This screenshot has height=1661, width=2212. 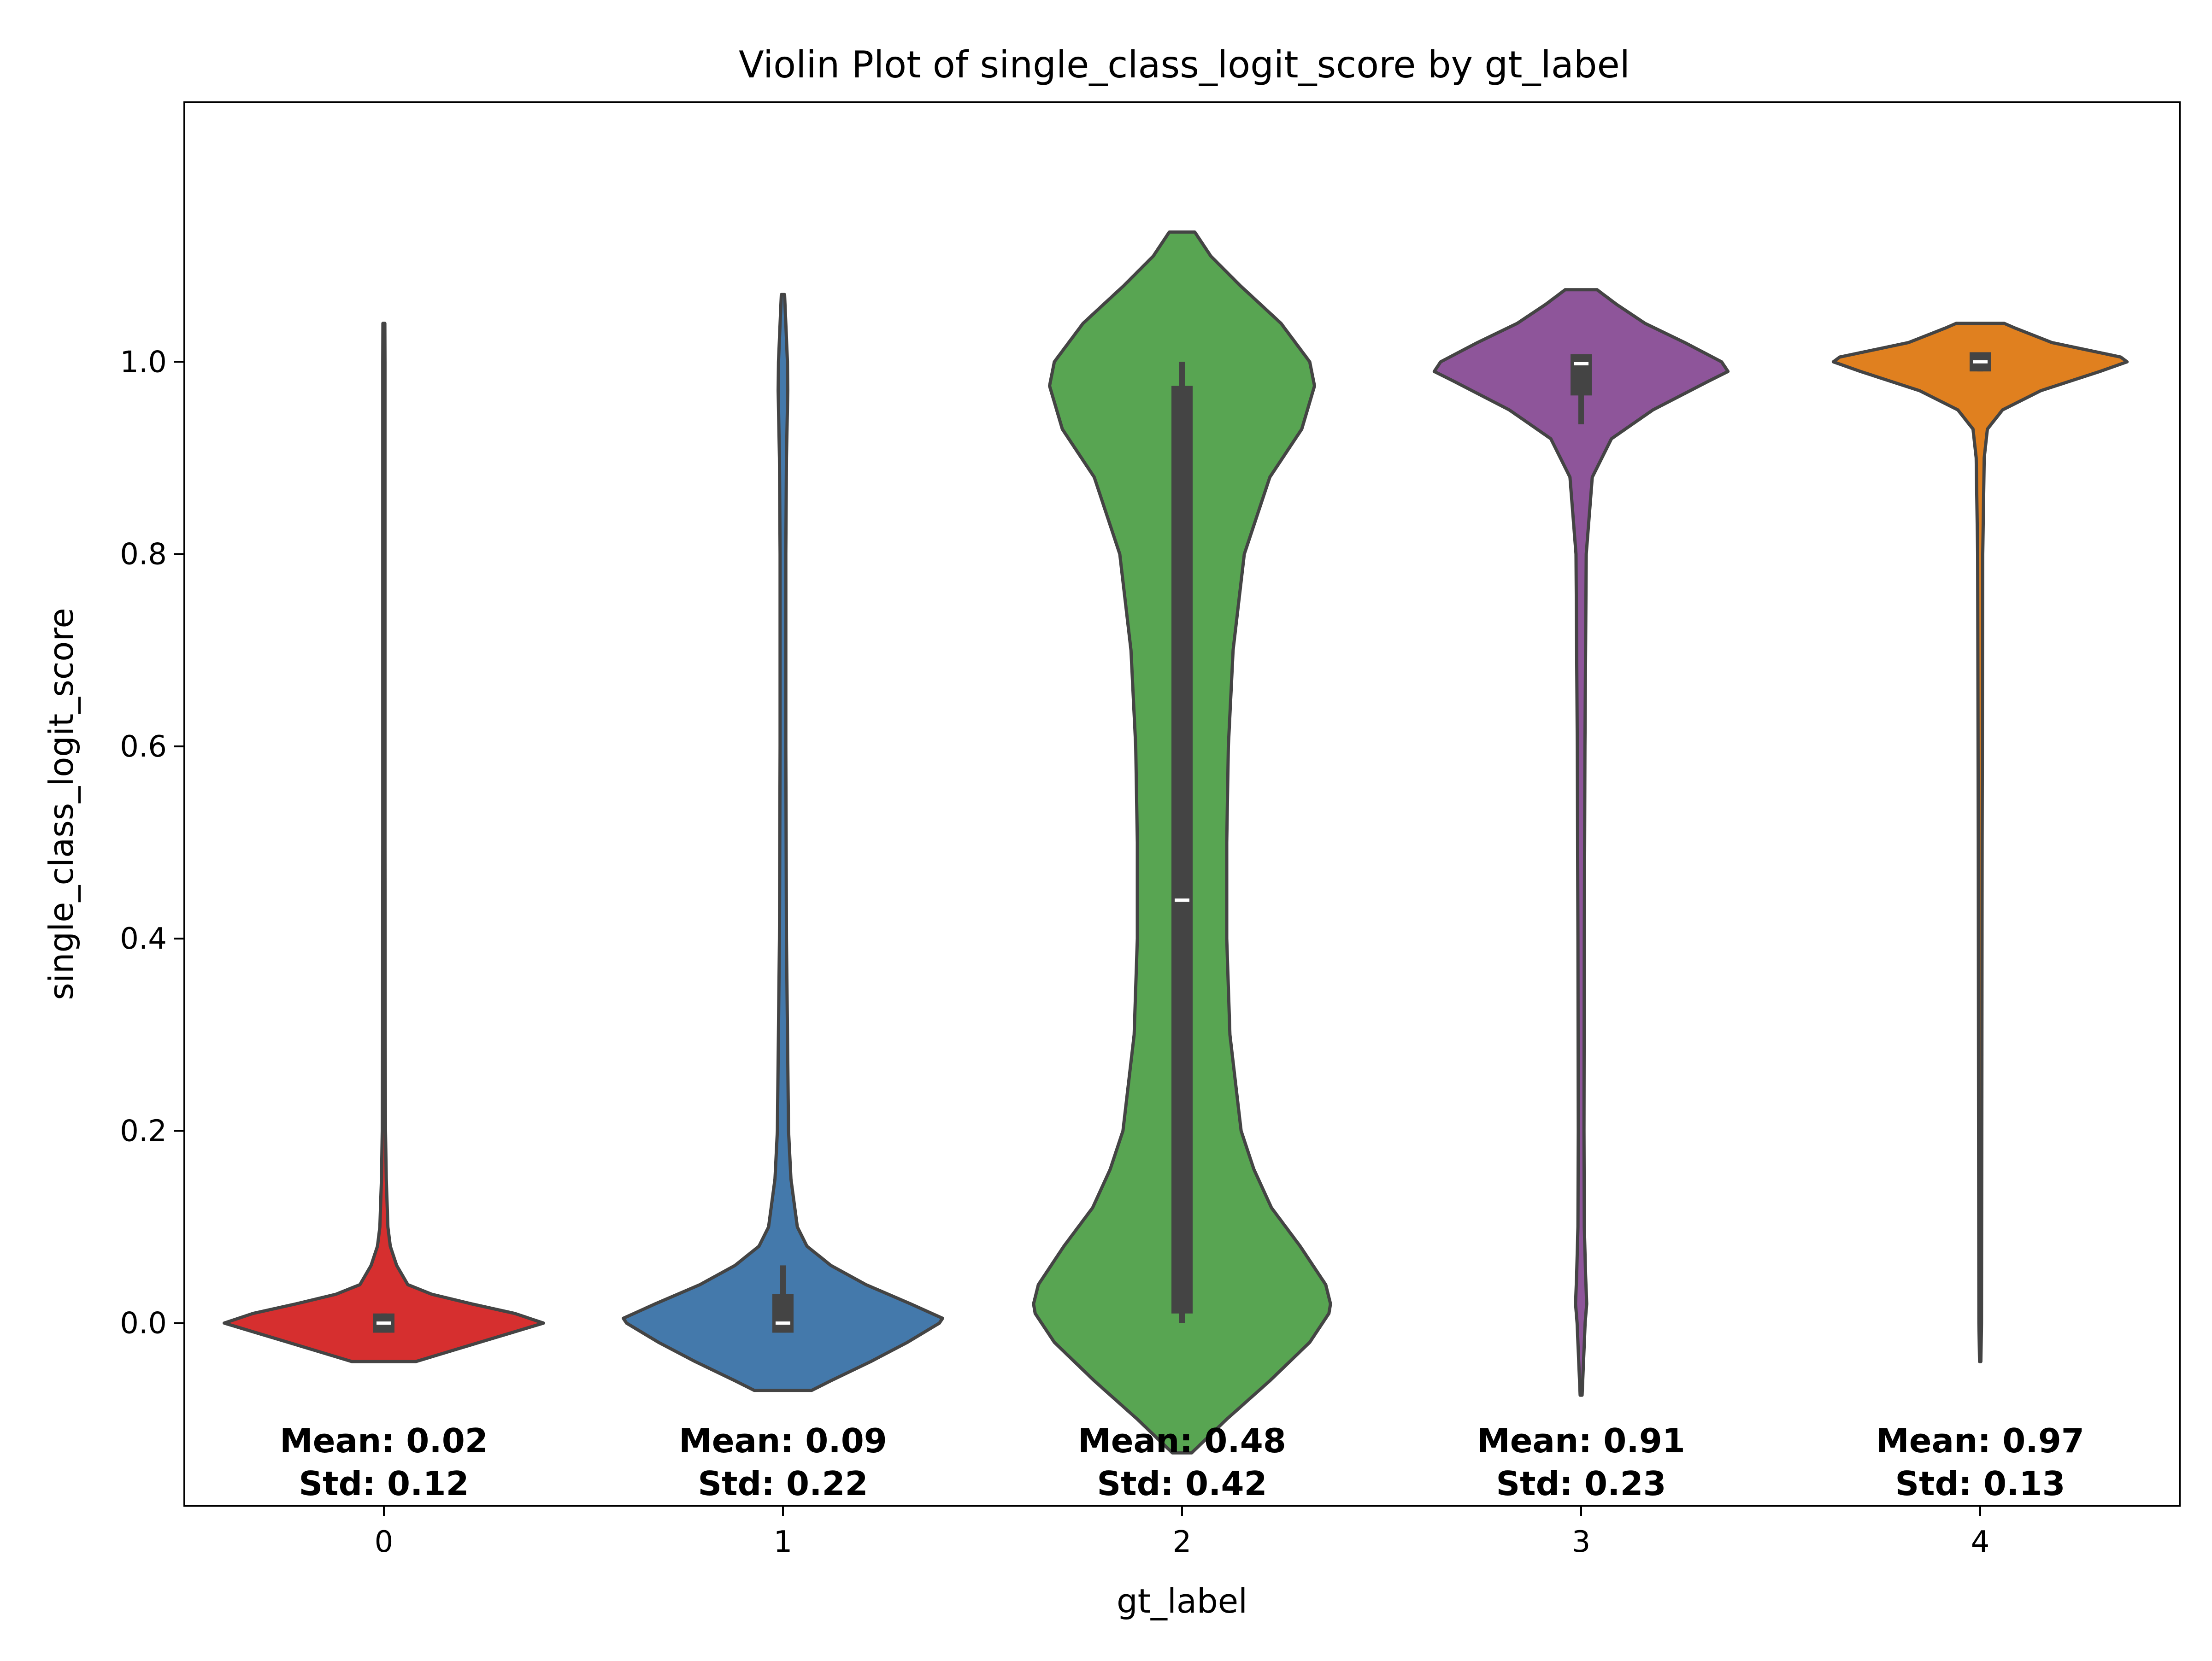 What do you see at coordinates (143, 939) in the screenshot?
I see `y-tick-label: 0.4` at bounding box center [143, 939].